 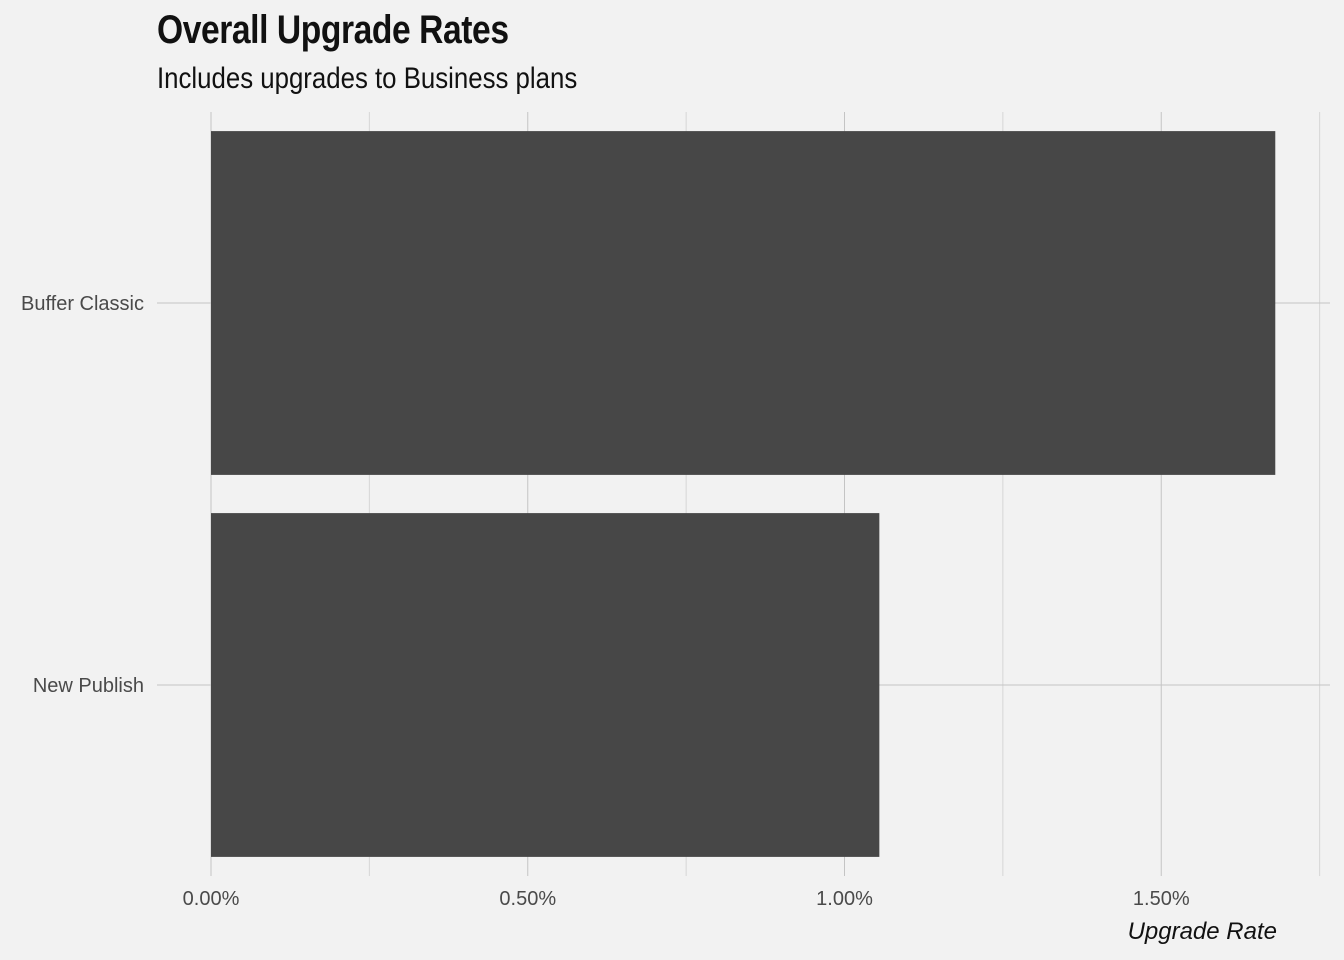 What do you see at coordinates (88, 686) in the screenshot?
I see `y-tick-label: New Publish` at bounding box center [88, 686].